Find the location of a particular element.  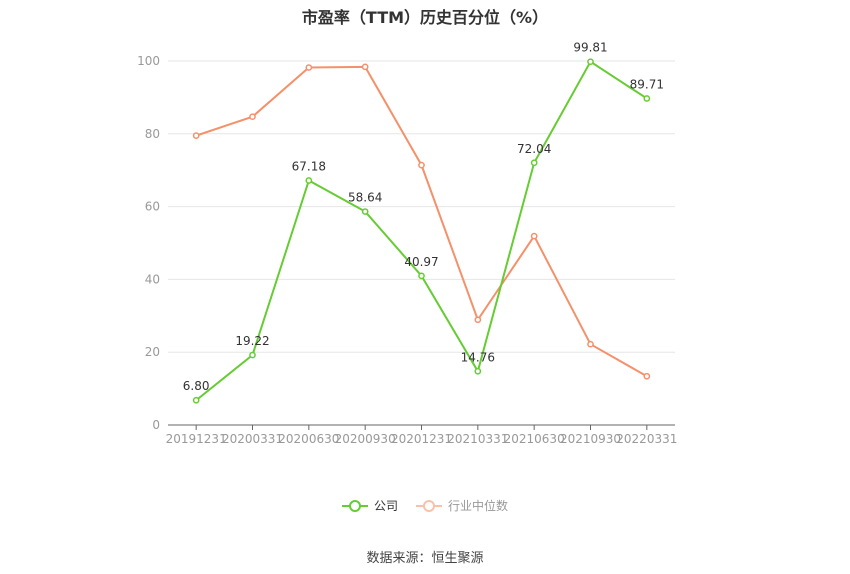

data-label-company: 99.81 is located at coordinates (590, 48).